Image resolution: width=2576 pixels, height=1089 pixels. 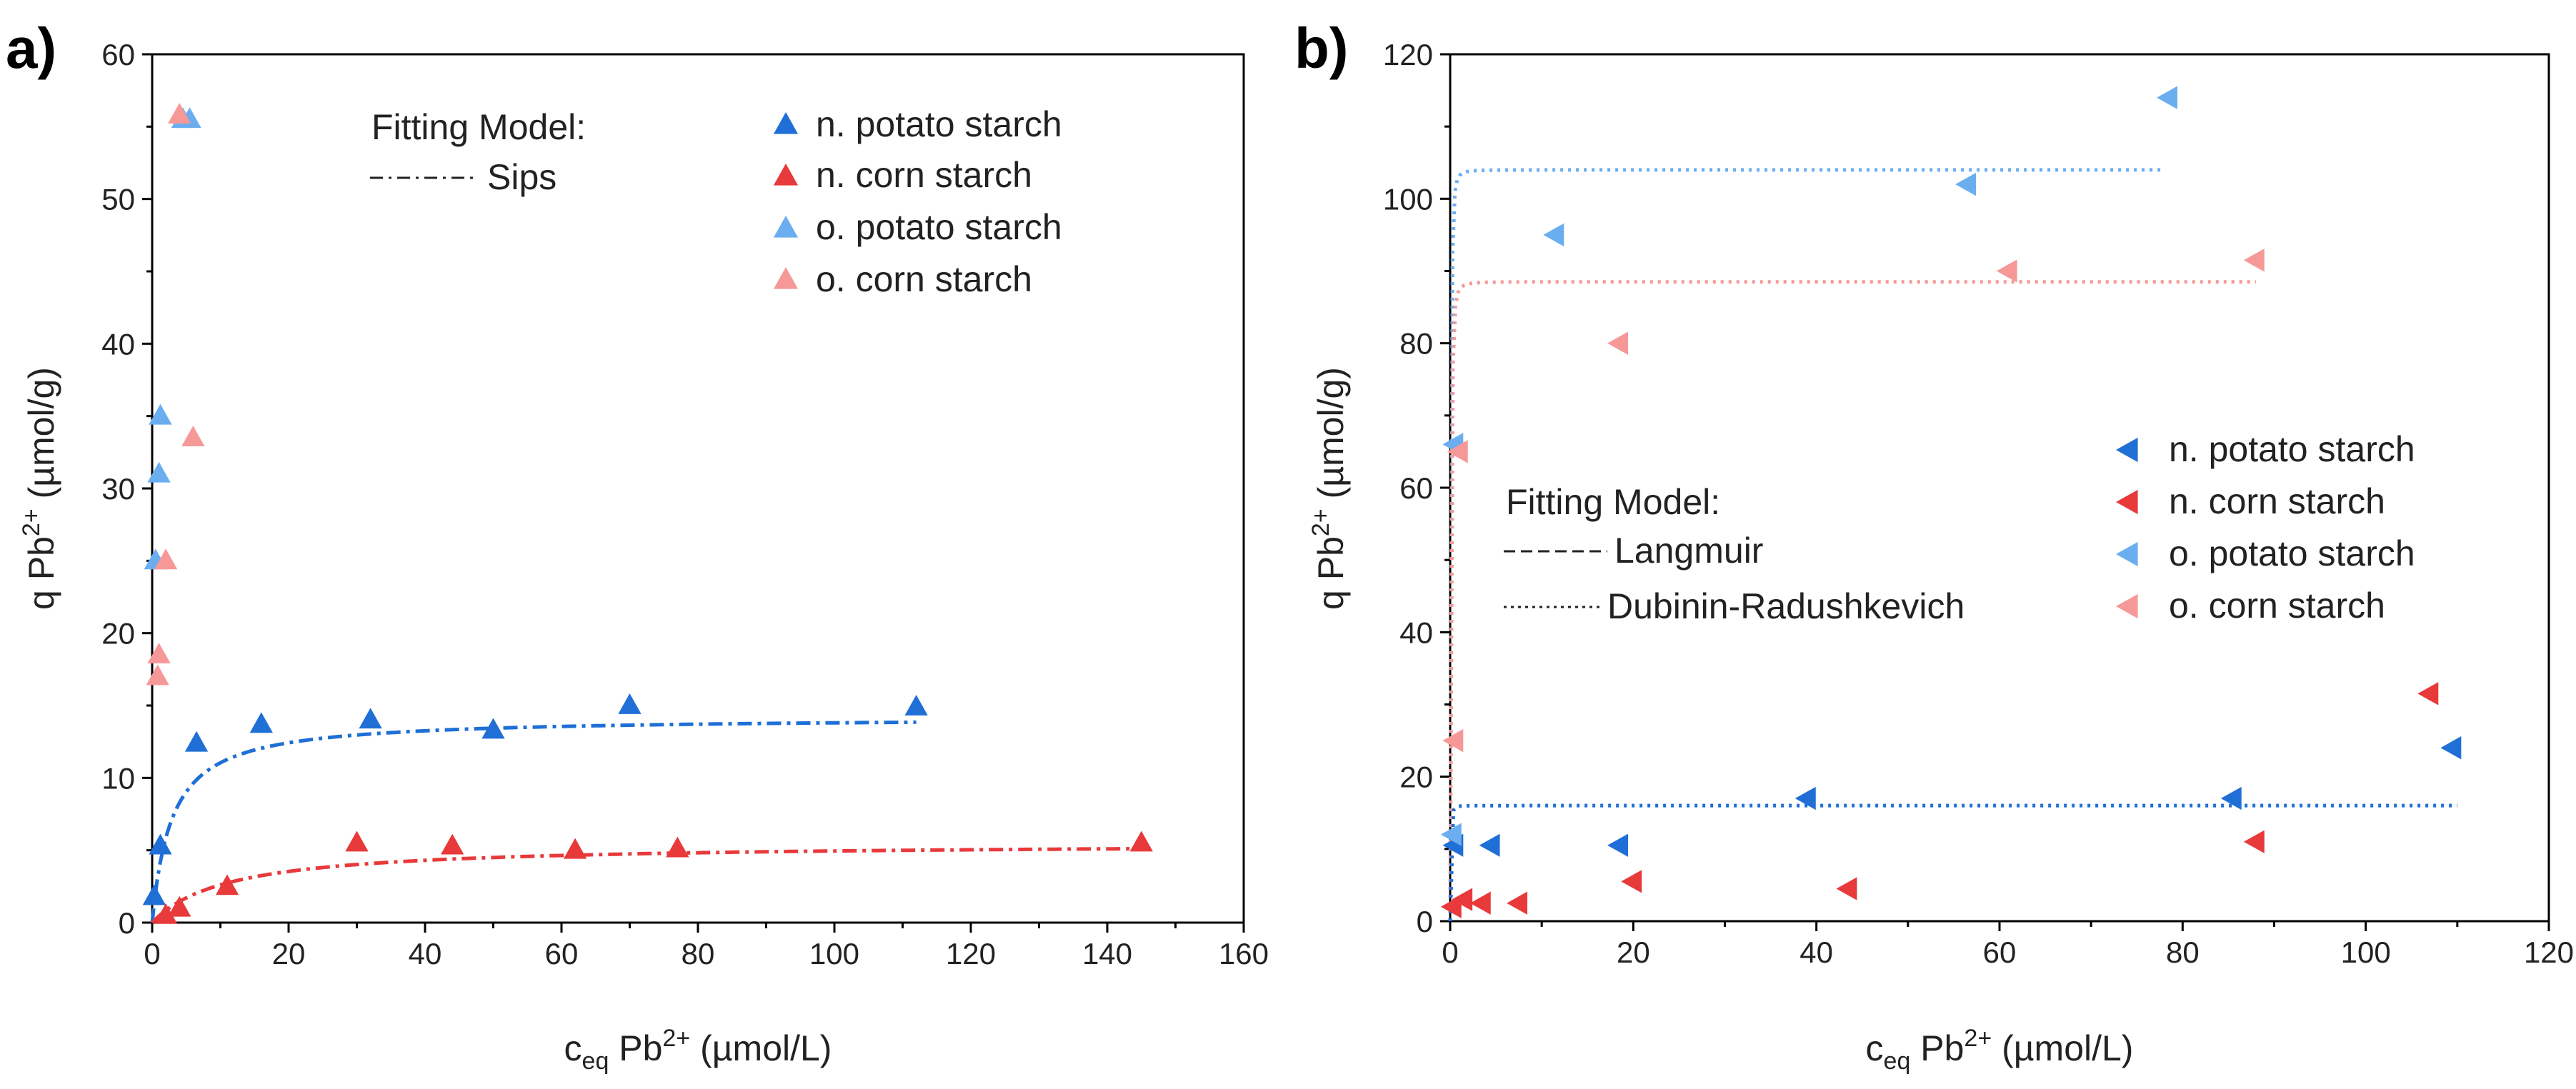 What do you see at coordinates (1450, 952) in the screenshot?
I see `x-tick-label: 0` at bounding box center [1450, 952].